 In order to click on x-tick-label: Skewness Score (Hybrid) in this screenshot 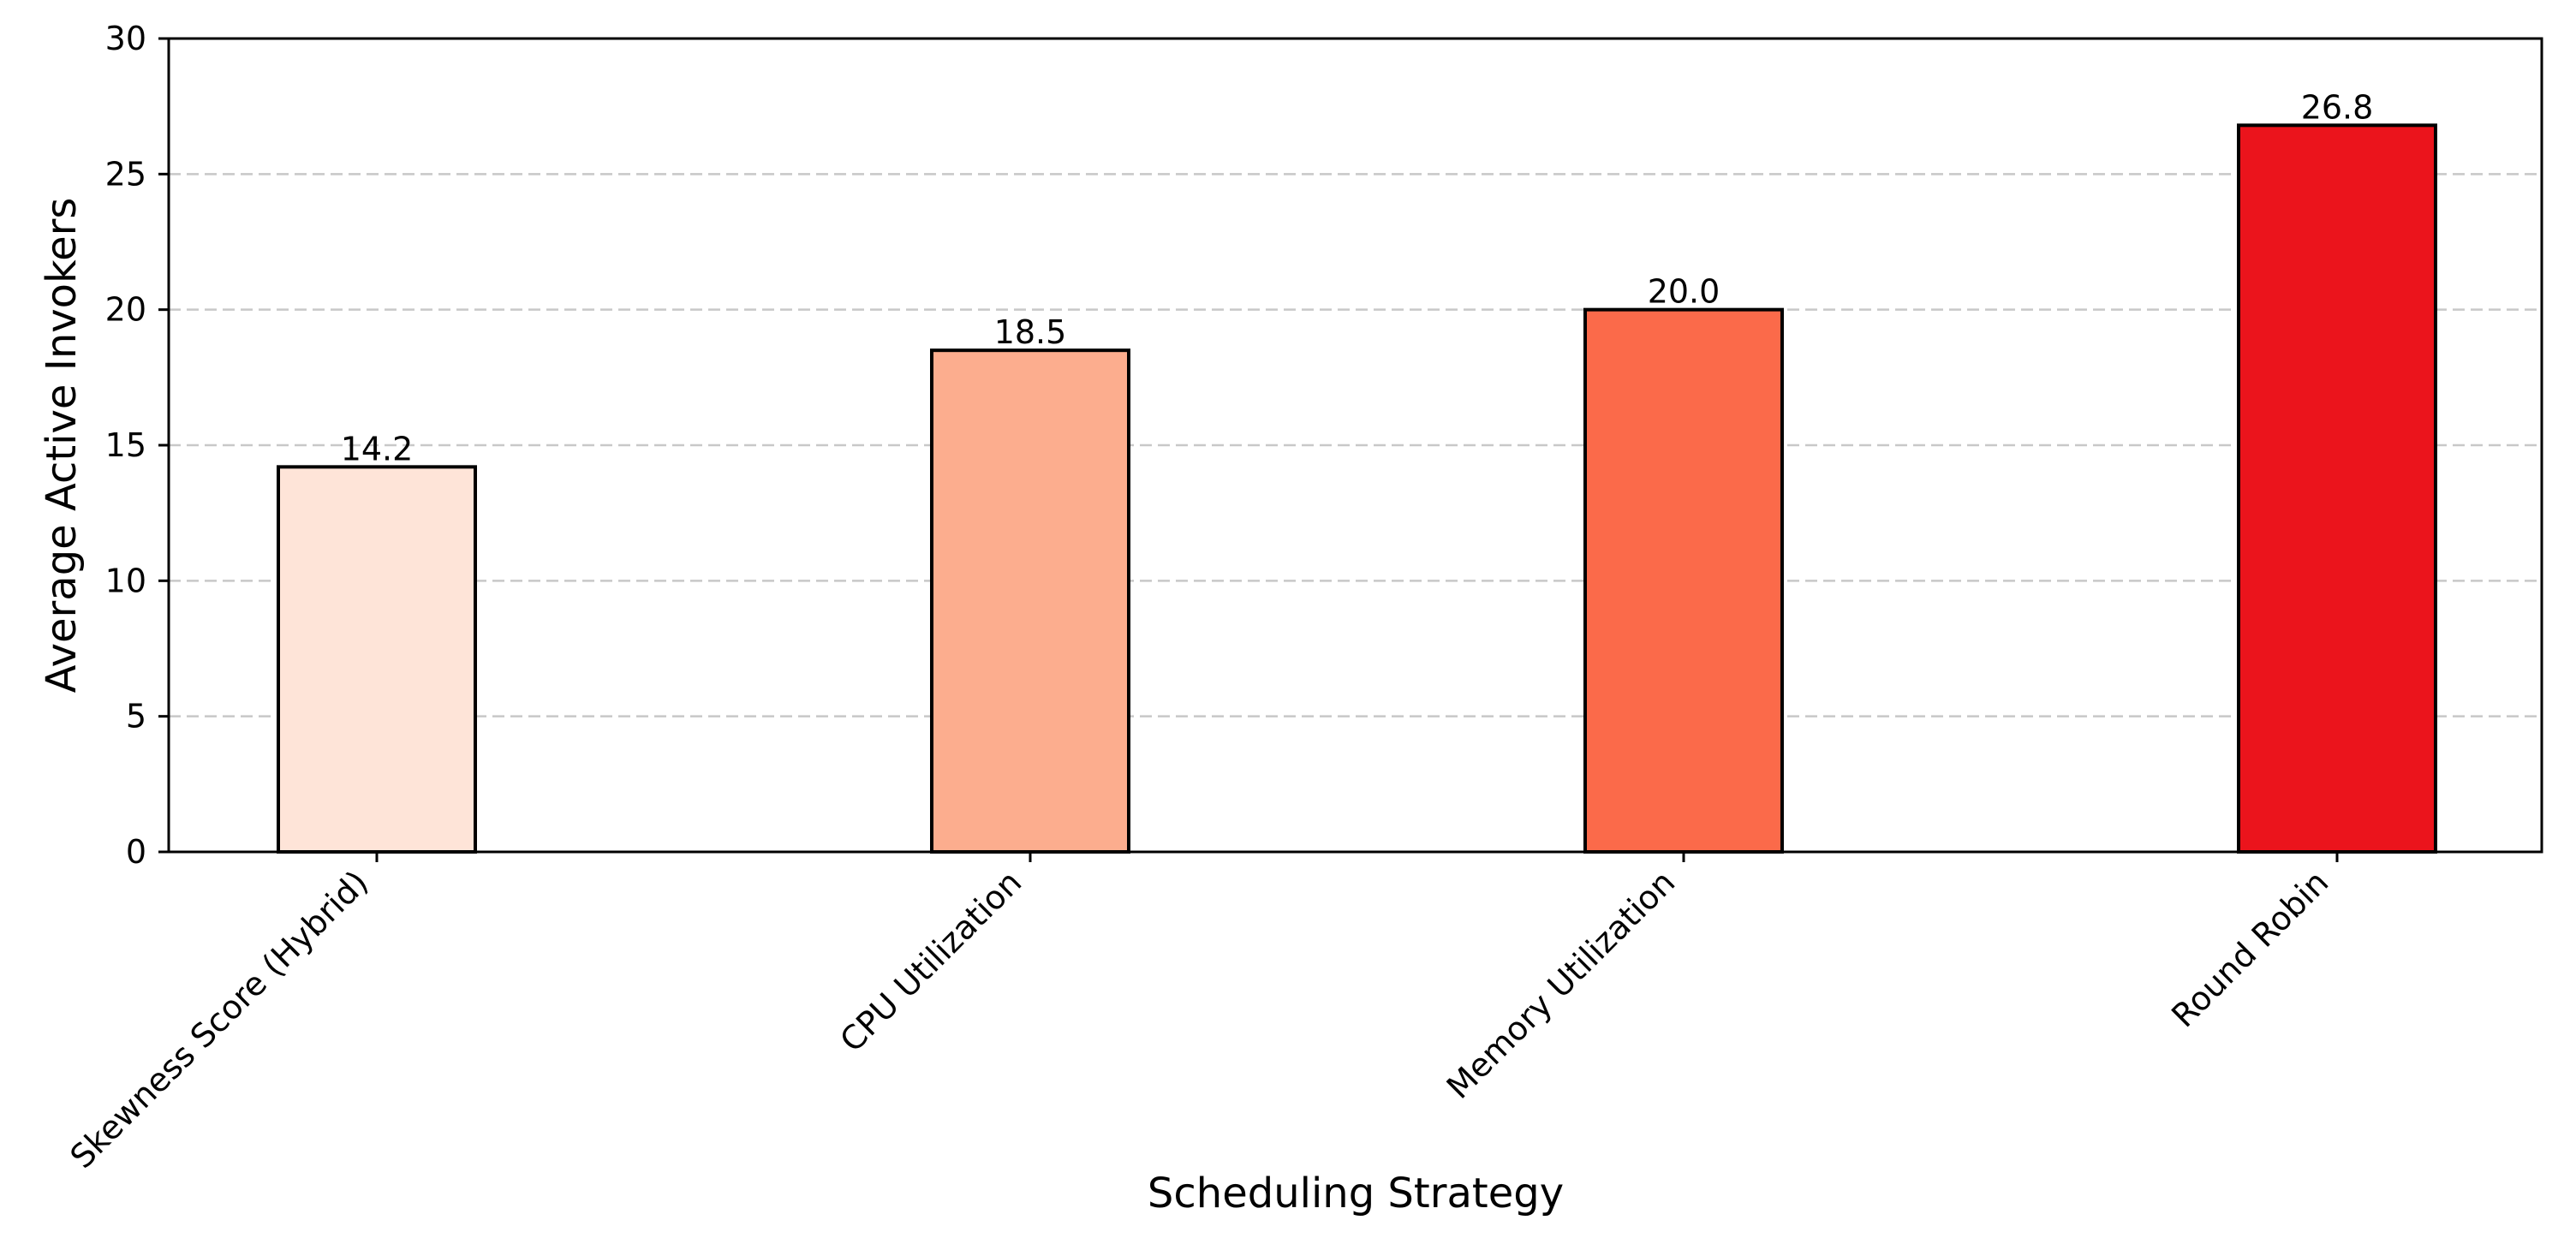, I will do `click(219, 1019)`.